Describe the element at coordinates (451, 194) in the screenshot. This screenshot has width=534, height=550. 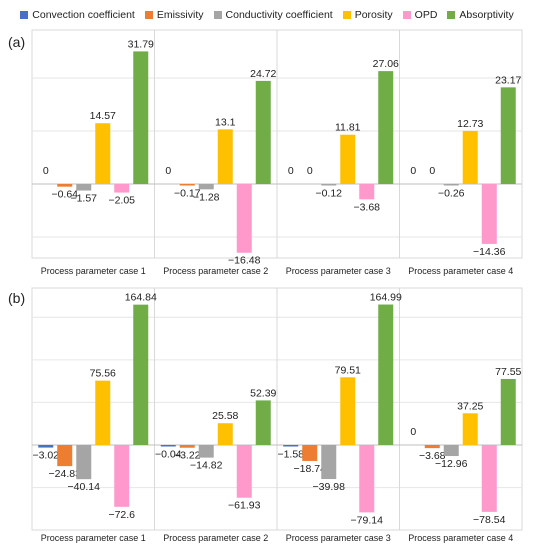
I see `data-label: −0.26` at that location.